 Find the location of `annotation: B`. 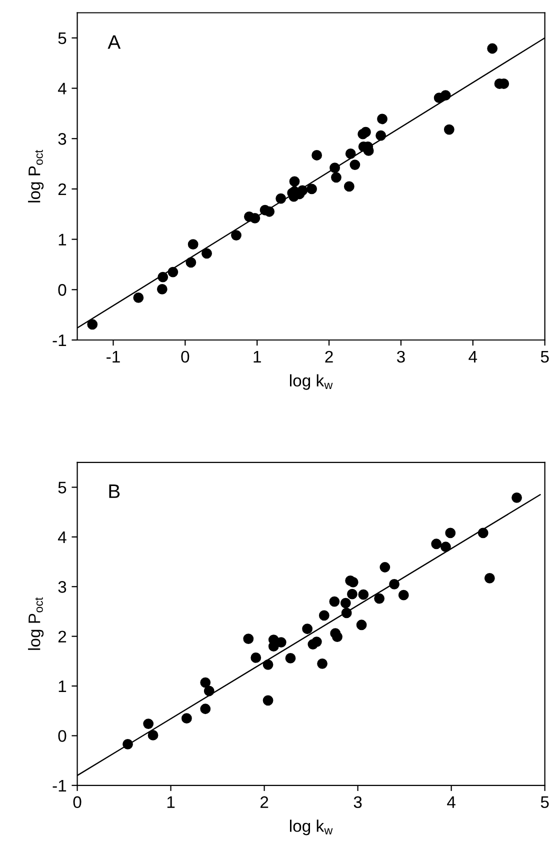

annotation: B is located at coordinates (114, 491).